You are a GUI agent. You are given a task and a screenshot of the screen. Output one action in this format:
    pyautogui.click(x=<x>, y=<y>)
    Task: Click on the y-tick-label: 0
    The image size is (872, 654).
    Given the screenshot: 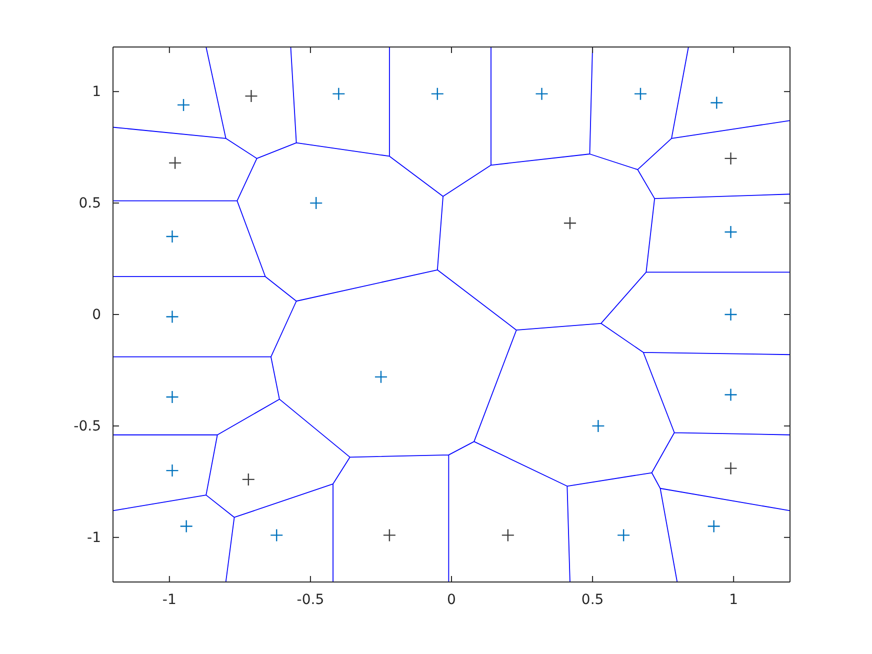 What is the action you would take?
    pyautogui.click(x=96, y=314)
    